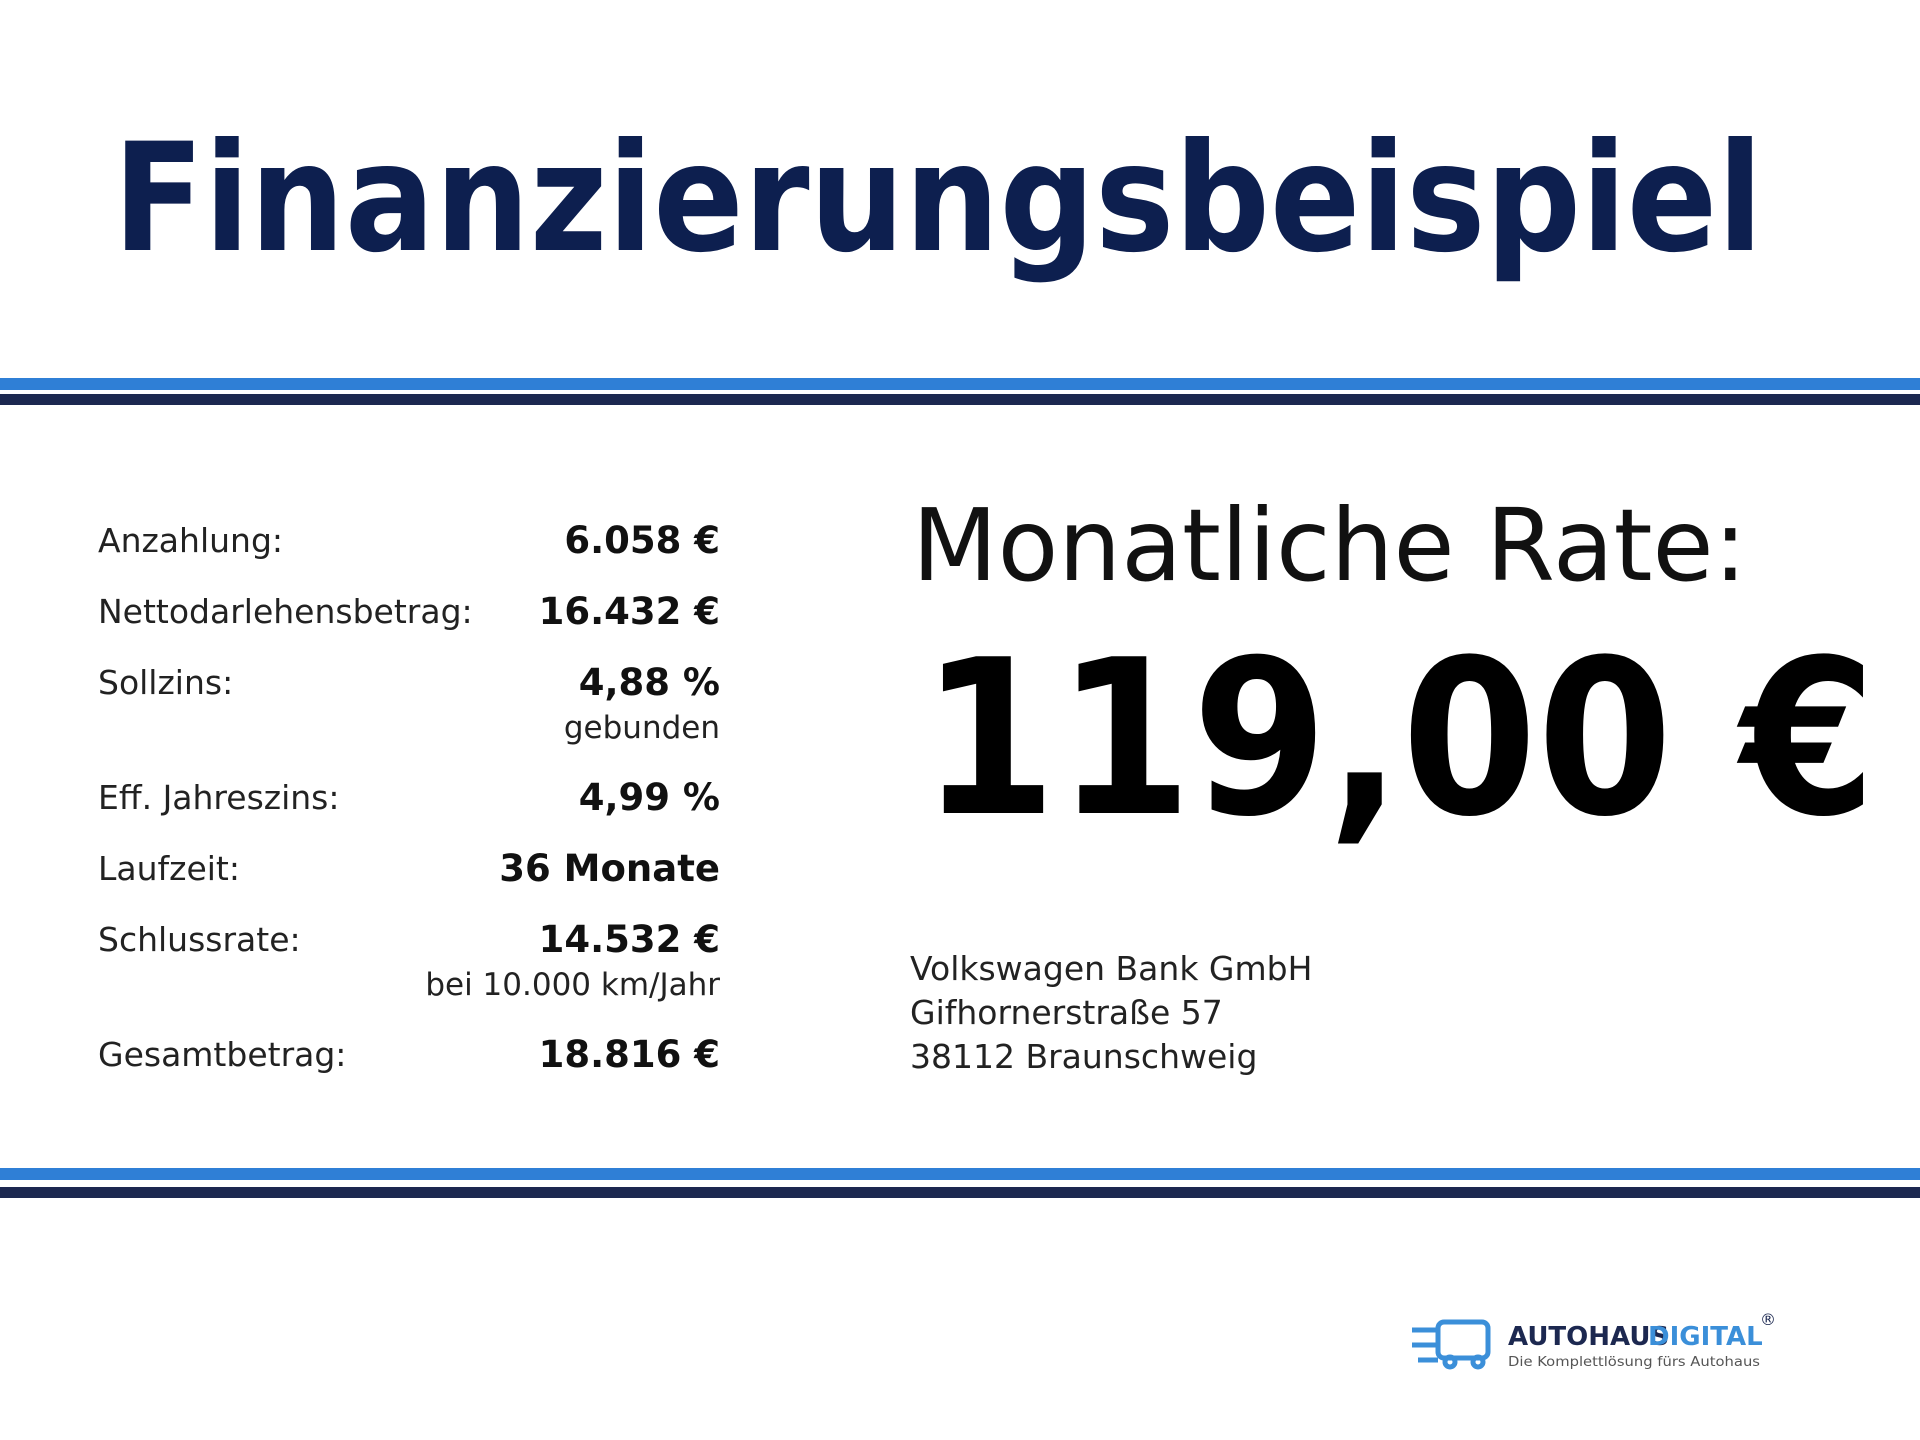 This screenshot has width=1920, height=1440. I want to click on logo-name: AUTOHAUS, so click(1588, 1337).